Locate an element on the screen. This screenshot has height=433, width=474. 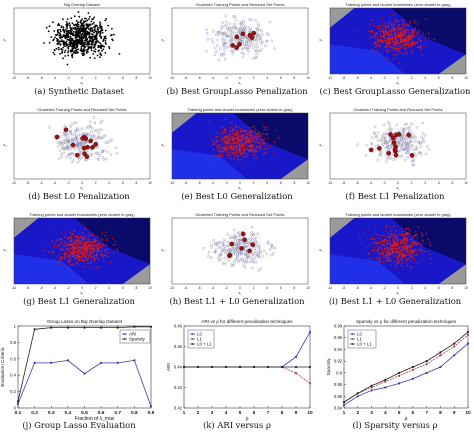
legend-box is located at coordinates (201, 339).